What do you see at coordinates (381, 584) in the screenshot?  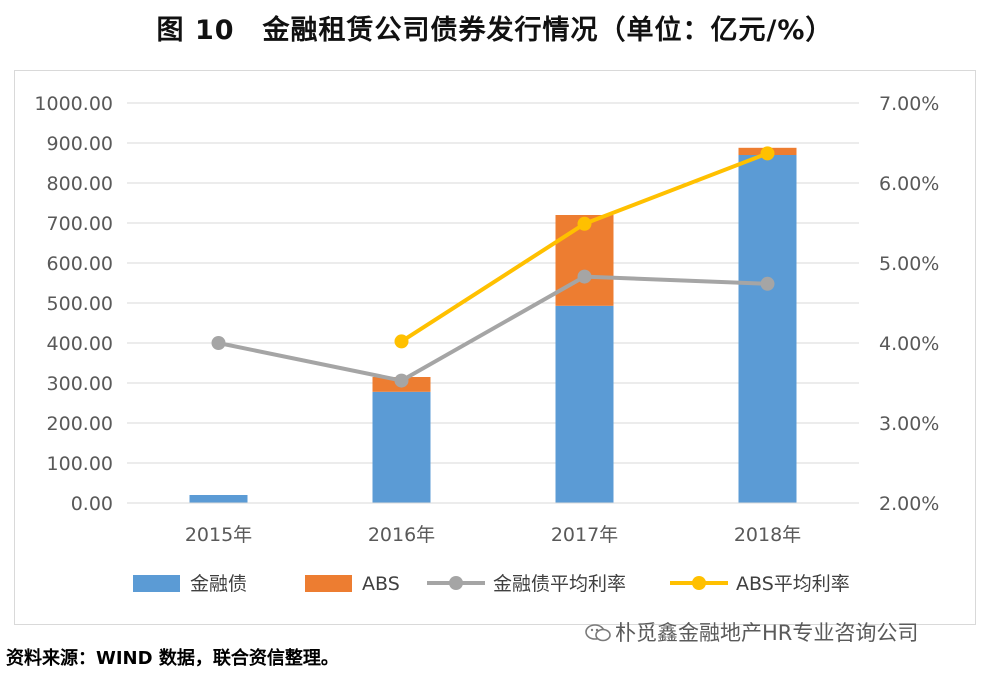 I see `legend-label: ABS` at bounding box center [381, 584].